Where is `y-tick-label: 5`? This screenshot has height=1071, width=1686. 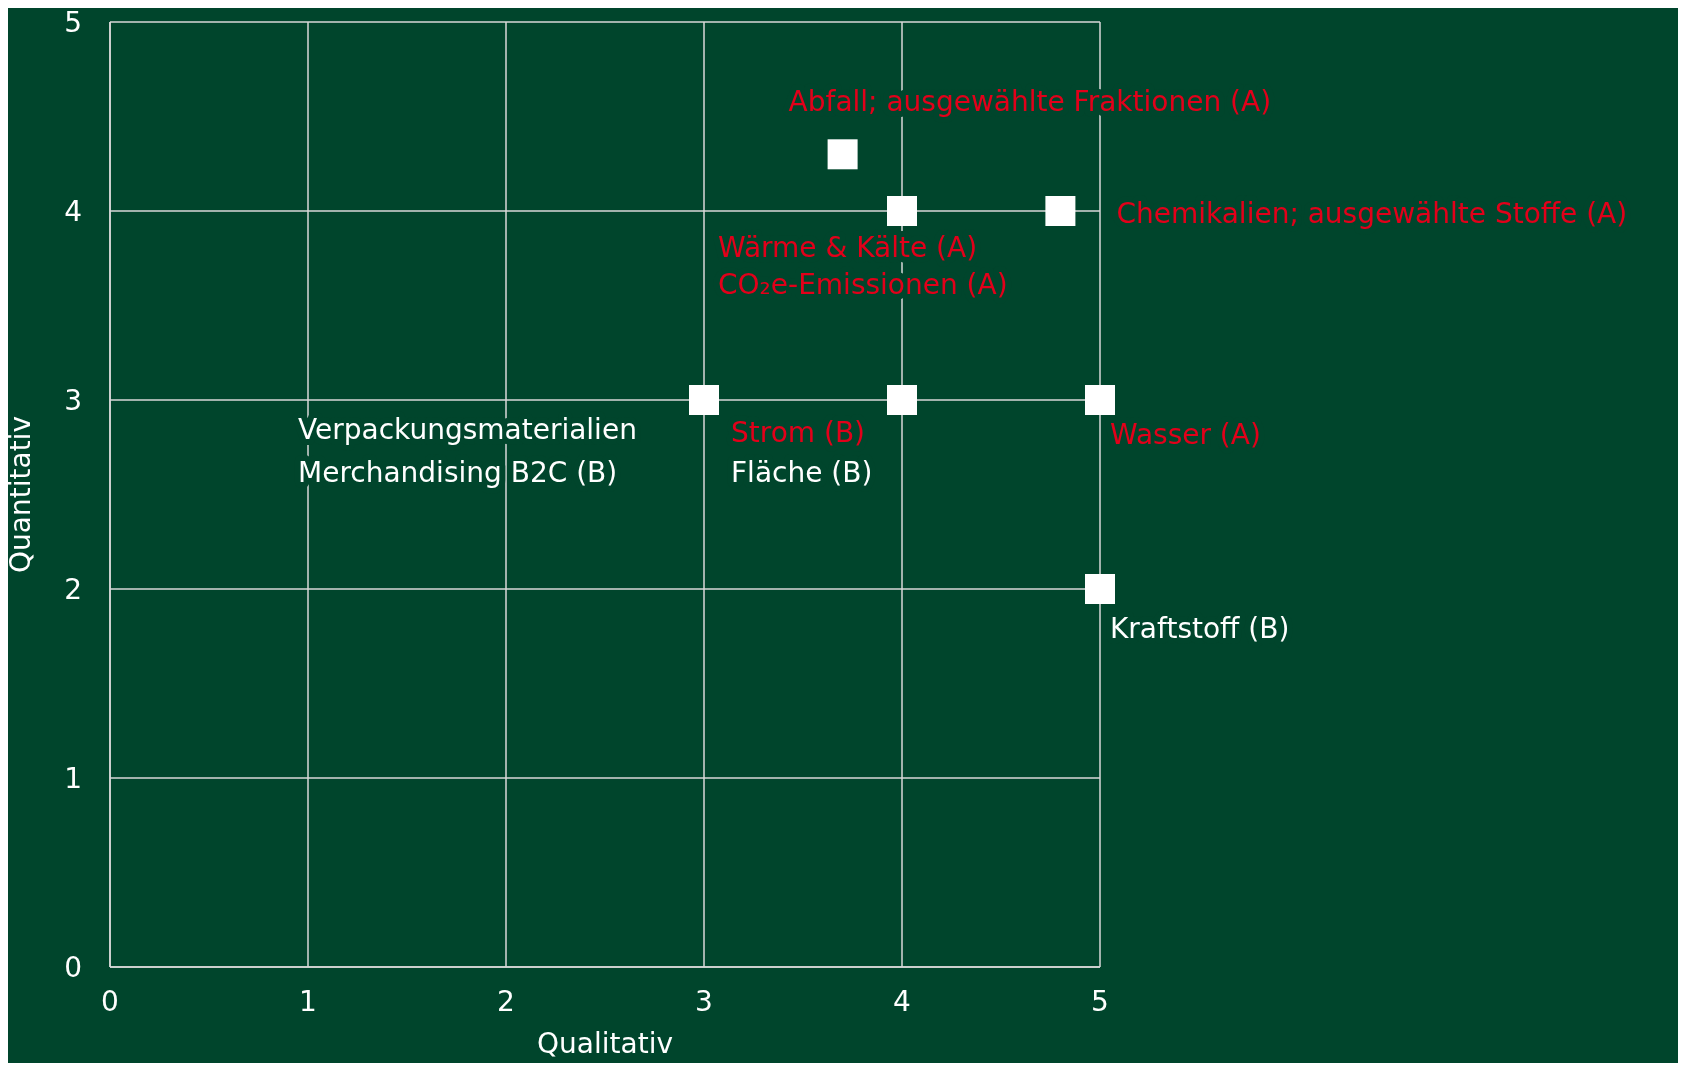
y-tick-label: 5 is located at coordinates (73, 22).